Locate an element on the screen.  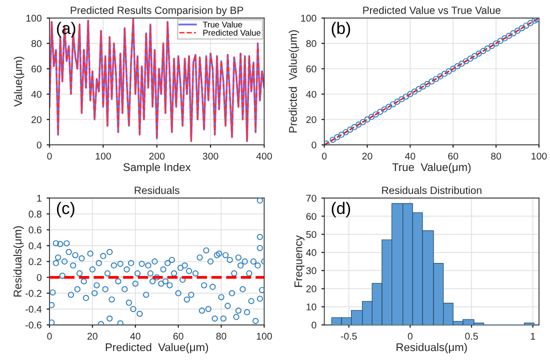
y-tick-label: -0.2 is located at coordinates (34, 293).